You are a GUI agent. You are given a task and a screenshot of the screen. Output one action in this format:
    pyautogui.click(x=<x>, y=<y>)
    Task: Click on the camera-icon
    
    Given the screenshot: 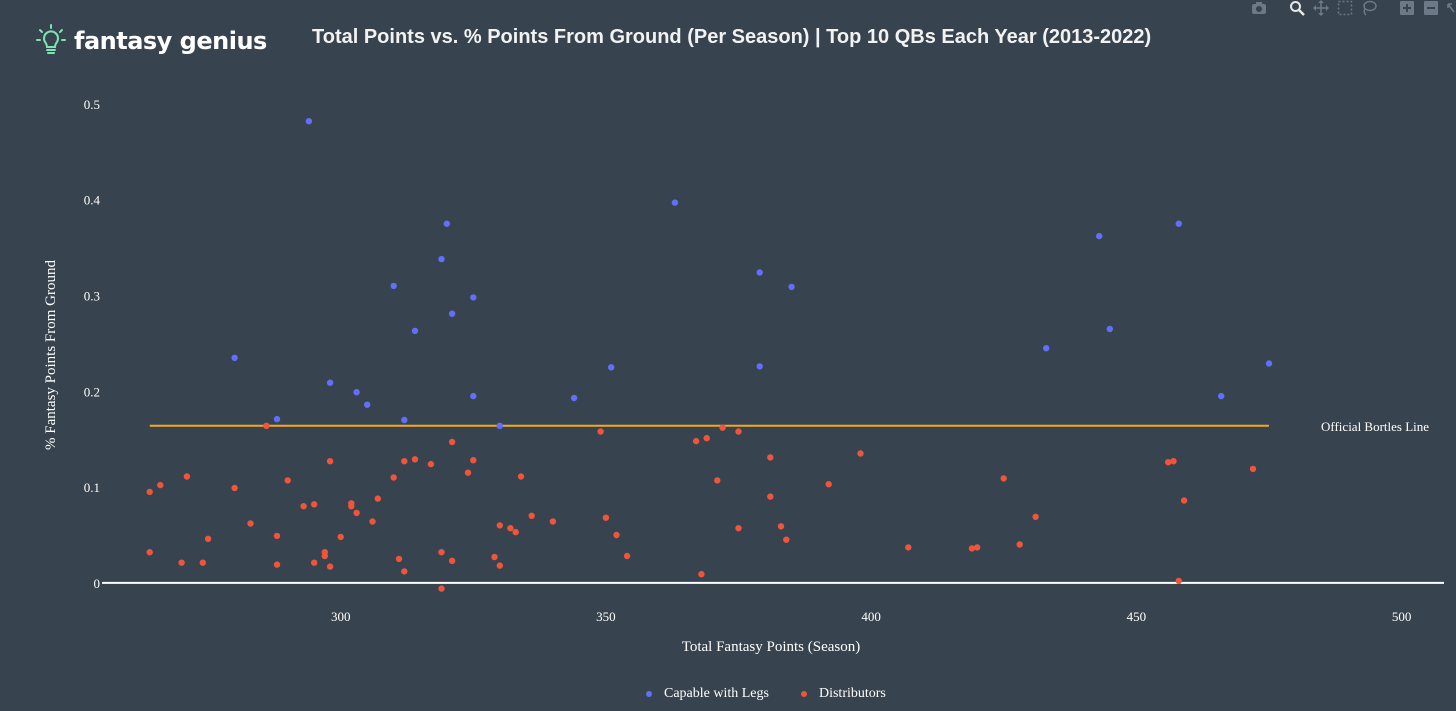 What is the action you would take?
    pyautogui.click(x=1259, y=8)
    